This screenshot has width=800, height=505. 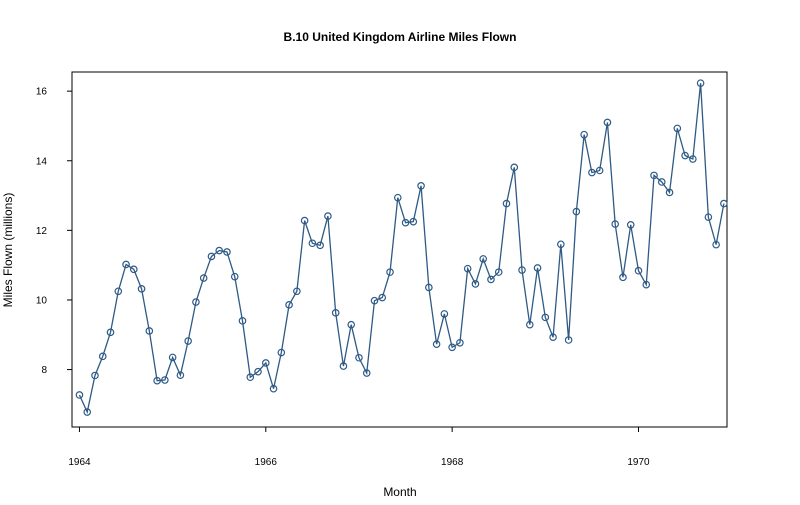 What do you see at coordinates (79, 462) in the screenshot?
I see `x-tick-label: 1964` at bounding box center [79, 462].